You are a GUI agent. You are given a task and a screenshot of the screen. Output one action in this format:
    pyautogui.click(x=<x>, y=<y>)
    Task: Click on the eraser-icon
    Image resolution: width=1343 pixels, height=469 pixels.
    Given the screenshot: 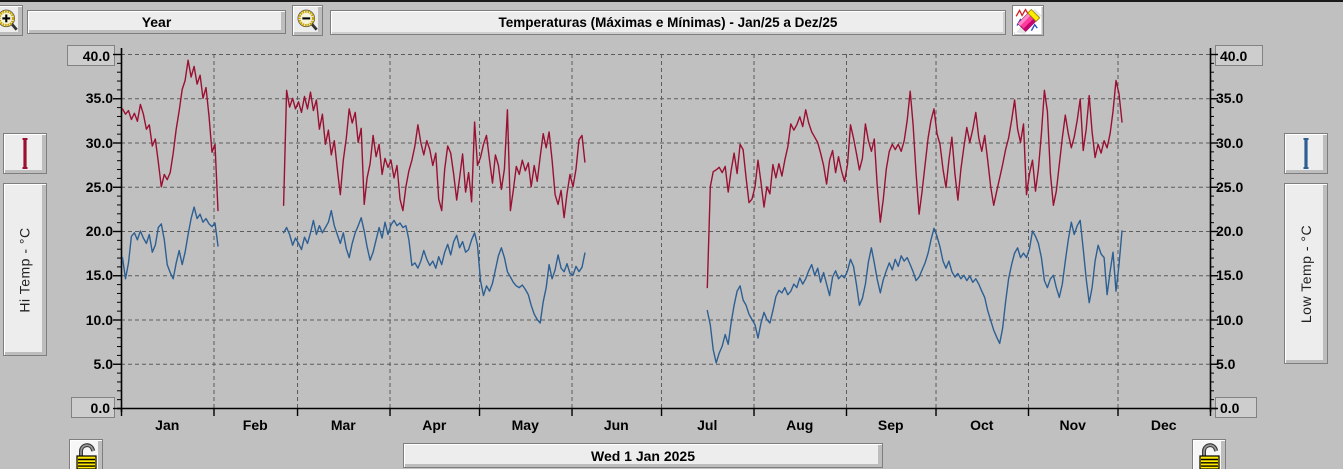 What is the action you would take?
    pyautogui.click(x=1028, y=20)
    